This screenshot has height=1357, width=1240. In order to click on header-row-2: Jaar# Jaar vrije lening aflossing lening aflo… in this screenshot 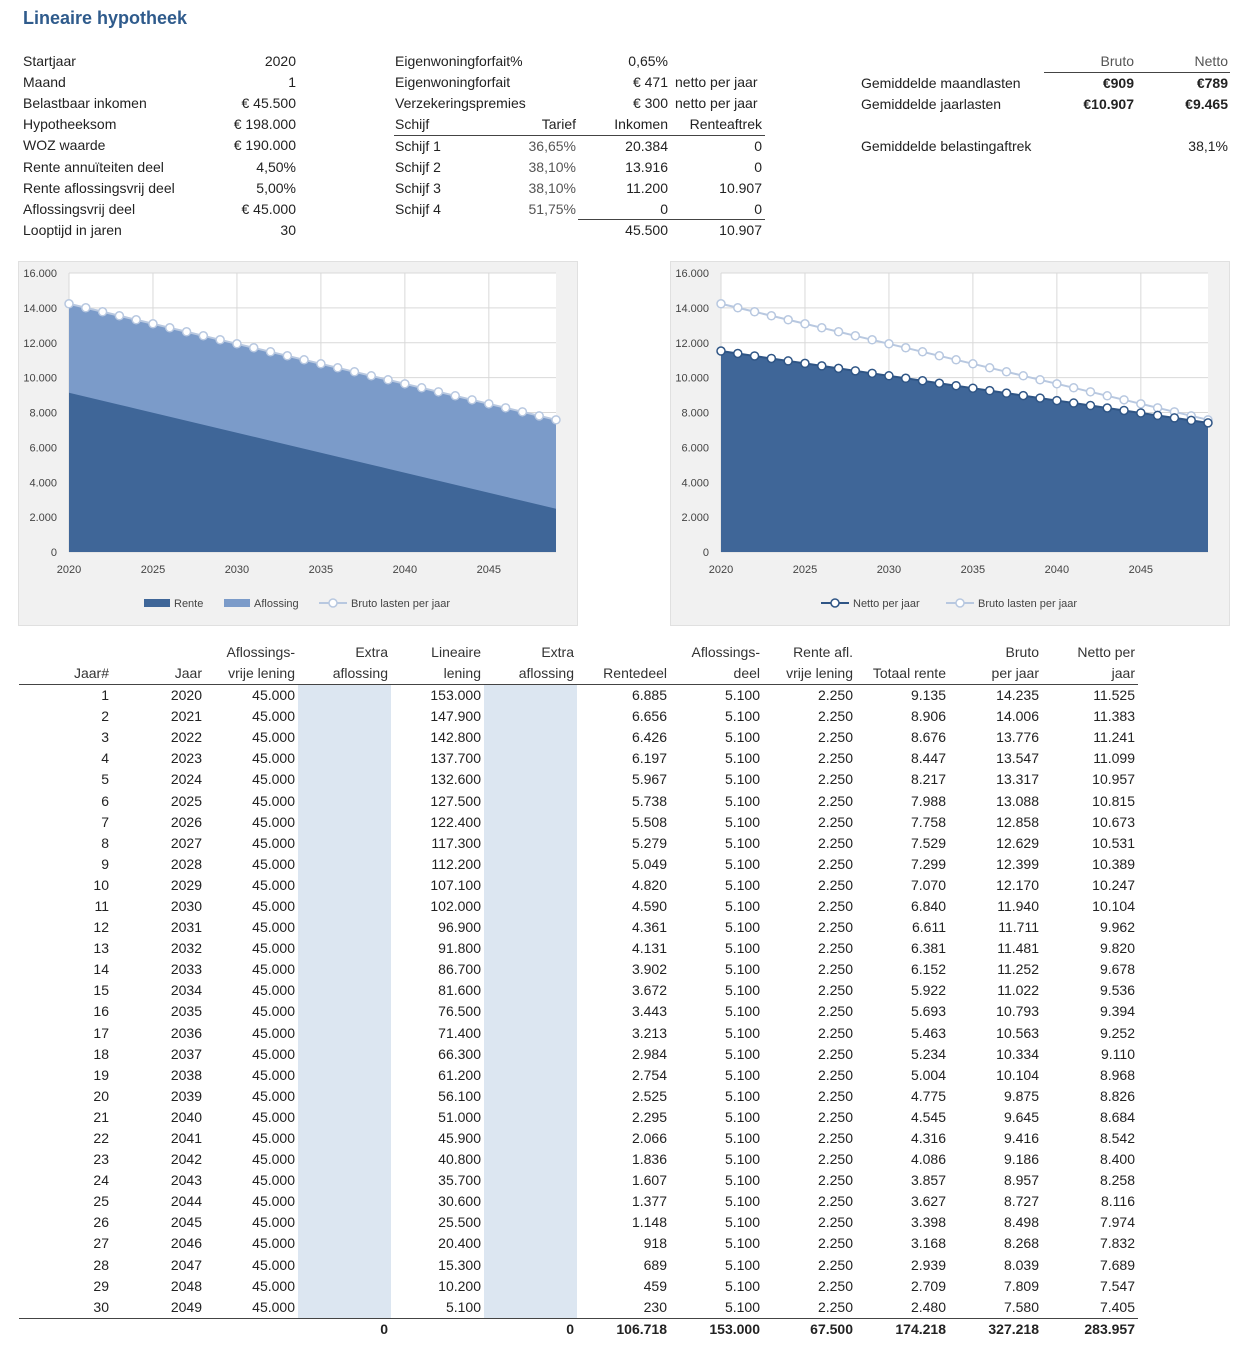, I will do `click(578, 674)`.